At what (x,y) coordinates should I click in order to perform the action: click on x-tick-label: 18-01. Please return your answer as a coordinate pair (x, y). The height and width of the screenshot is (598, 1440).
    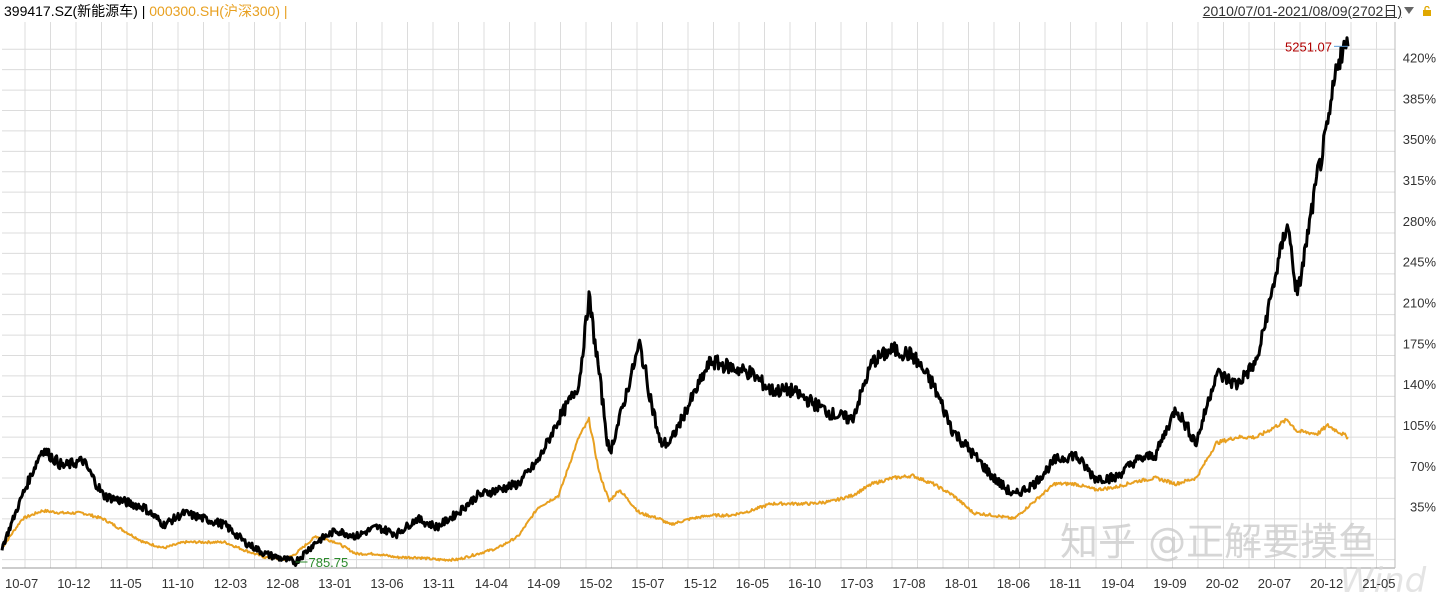
    Looking at the image, I should click on (961, 583).